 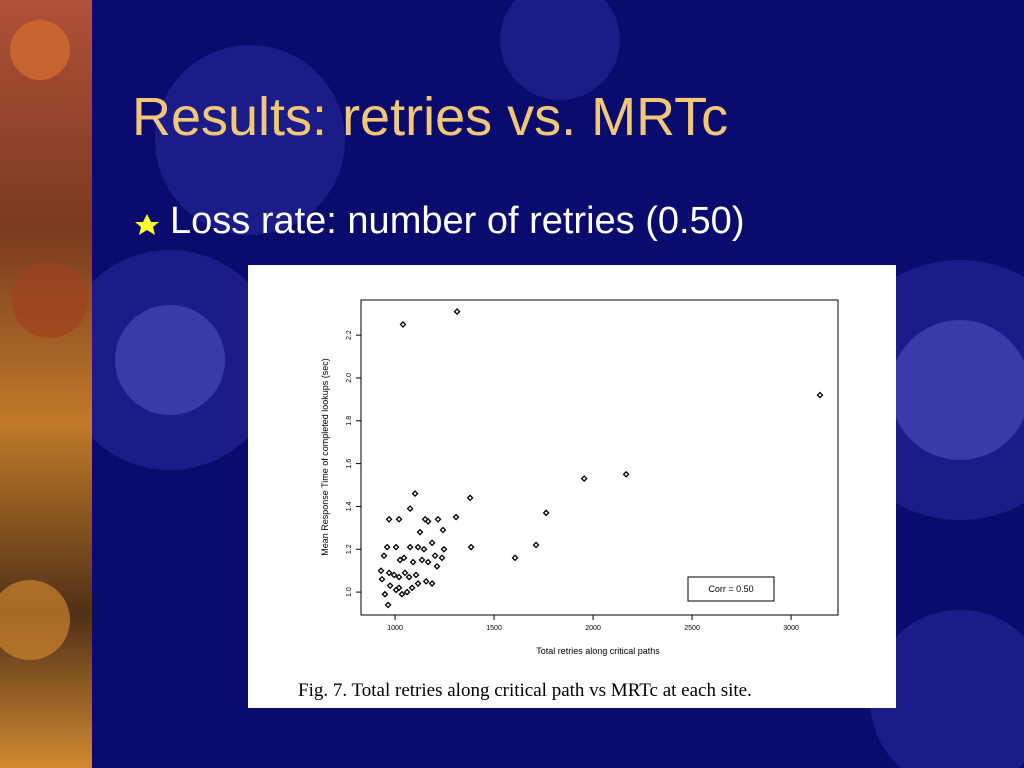 What do you see at coordinates (349, 464) in the screenshot?
I see `y-tick-label: 1.6` at bounding box center [349, 464].